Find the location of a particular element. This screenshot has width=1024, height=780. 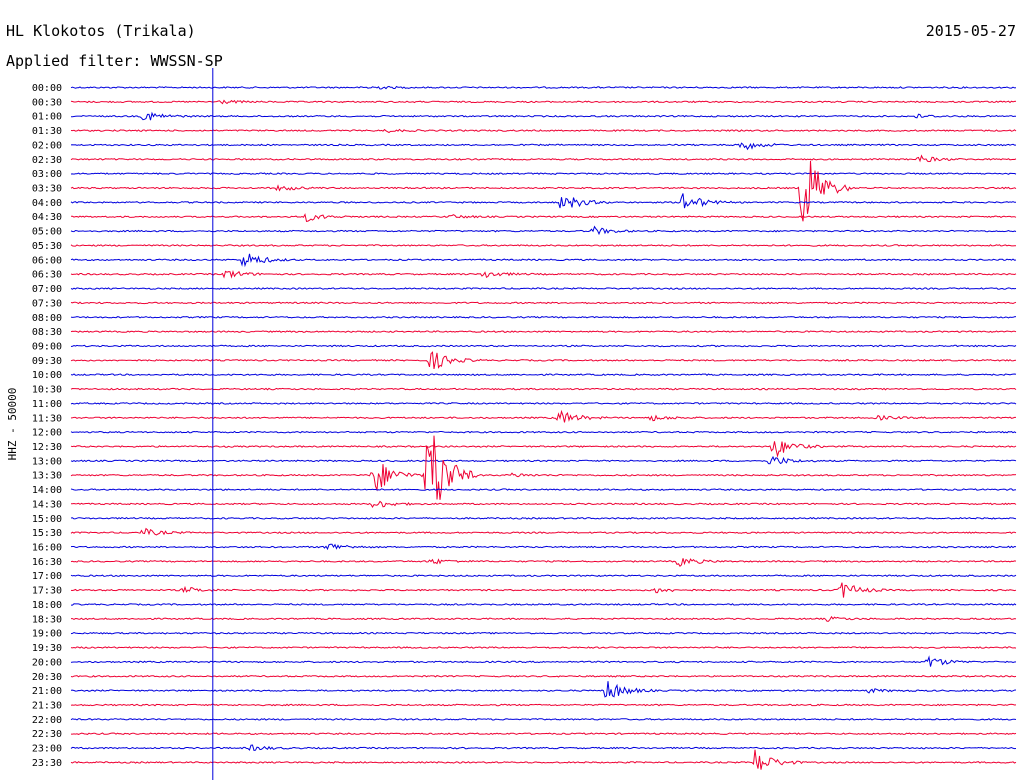

row-time-label: 06:00 is located at coordinates (47, 260).